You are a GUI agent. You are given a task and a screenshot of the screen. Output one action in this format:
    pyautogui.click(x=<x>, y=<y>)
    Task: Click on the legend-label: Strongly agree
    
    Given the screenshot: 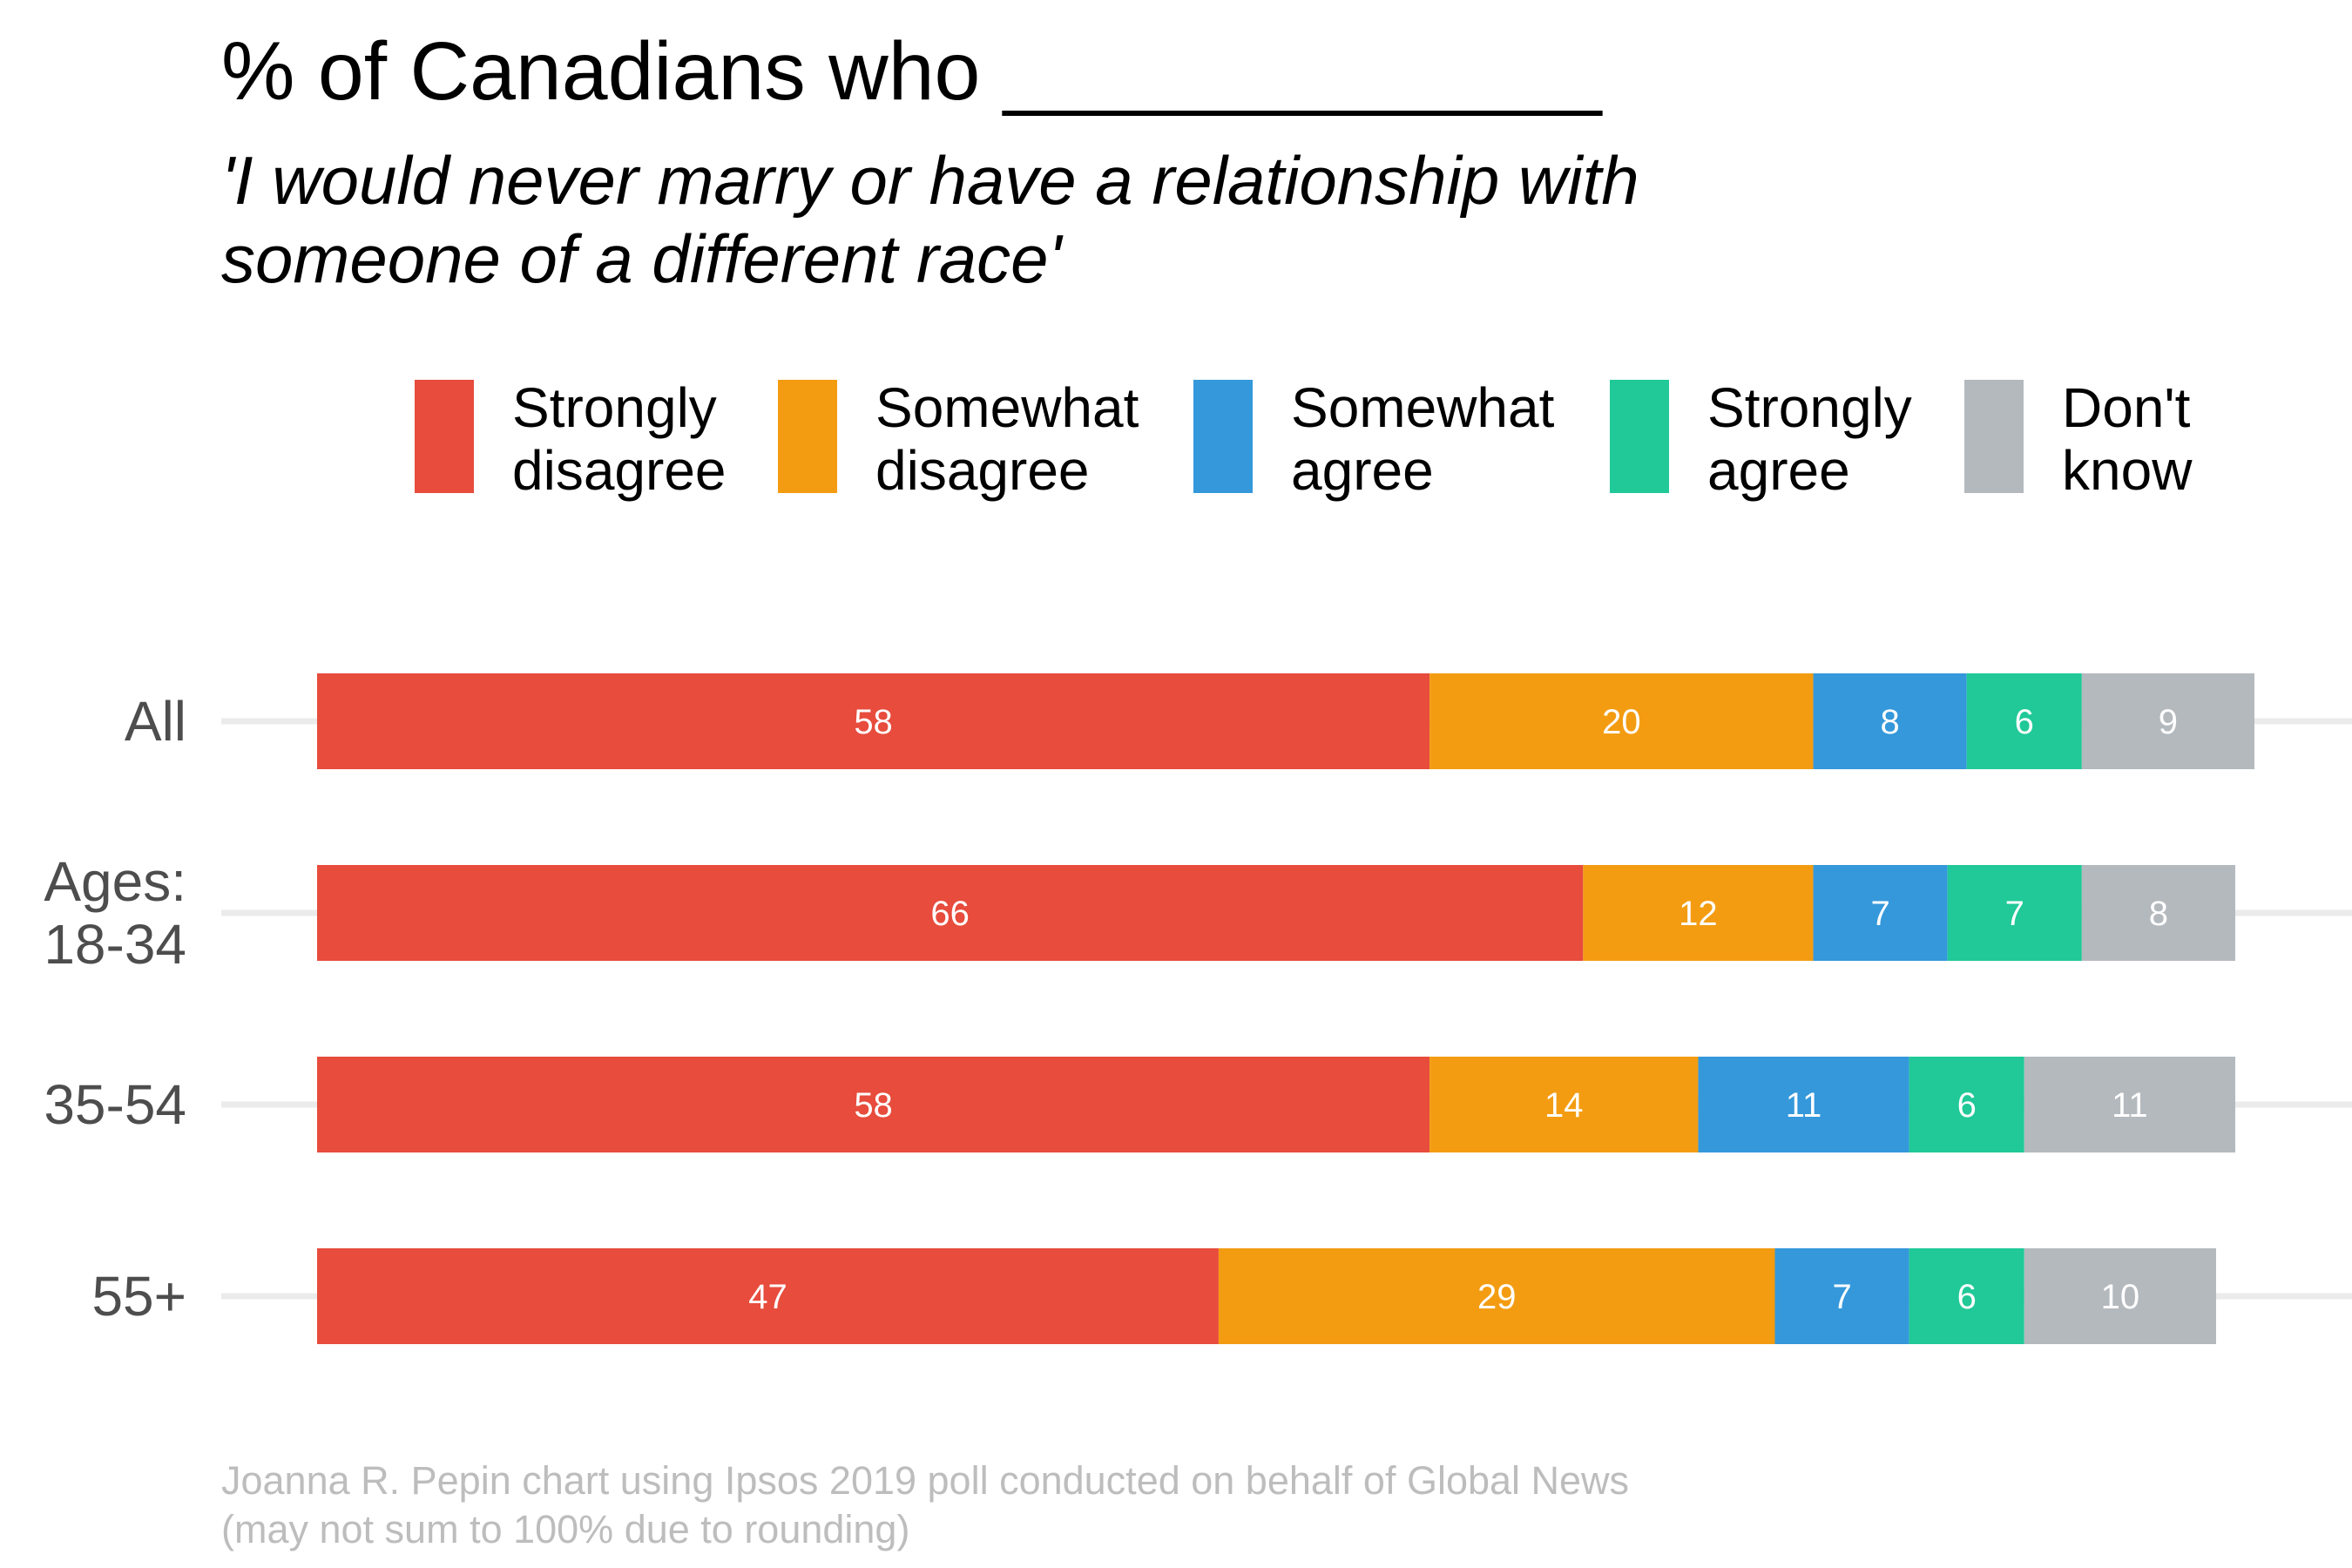 What is the action you would take?
    pyautogui.click(x=1810, y=439)
    